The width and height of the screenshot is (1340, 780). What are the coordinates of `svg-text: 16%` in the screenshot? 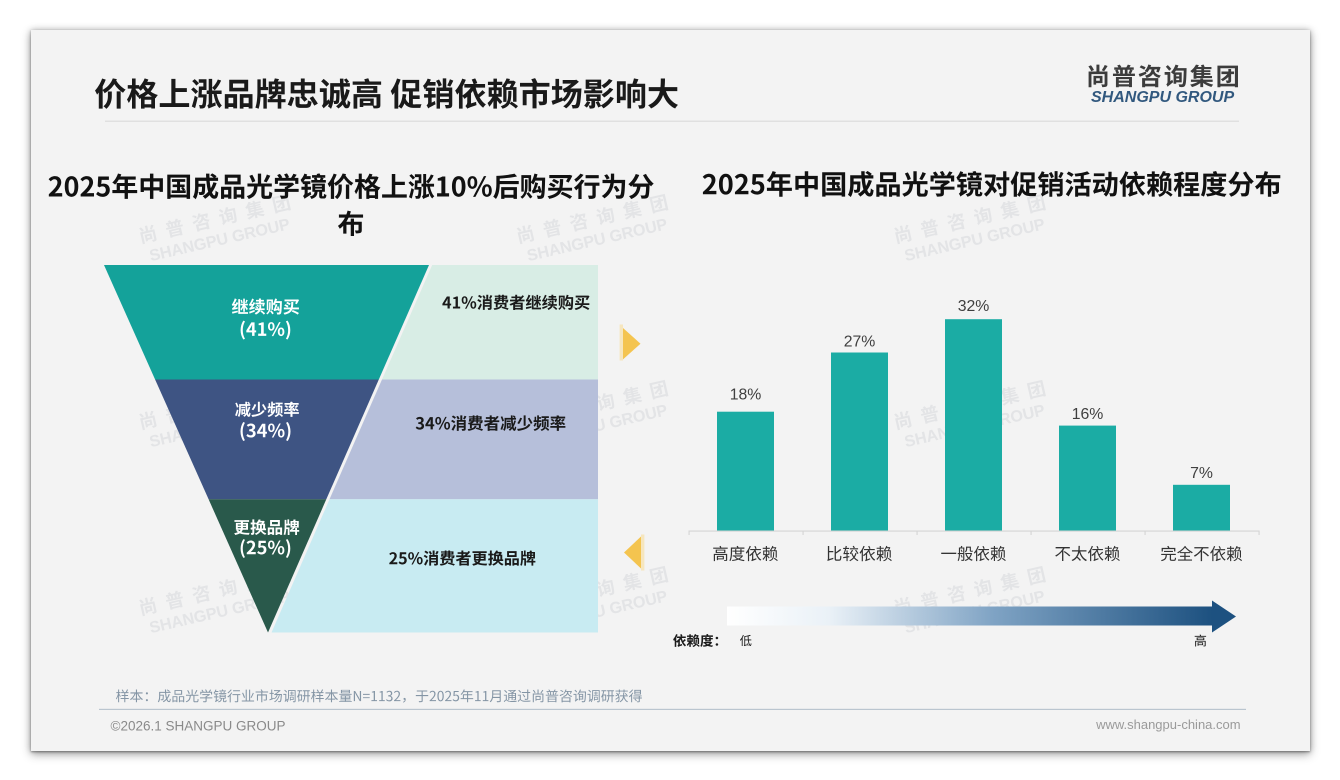 It's located at (1088, 414).